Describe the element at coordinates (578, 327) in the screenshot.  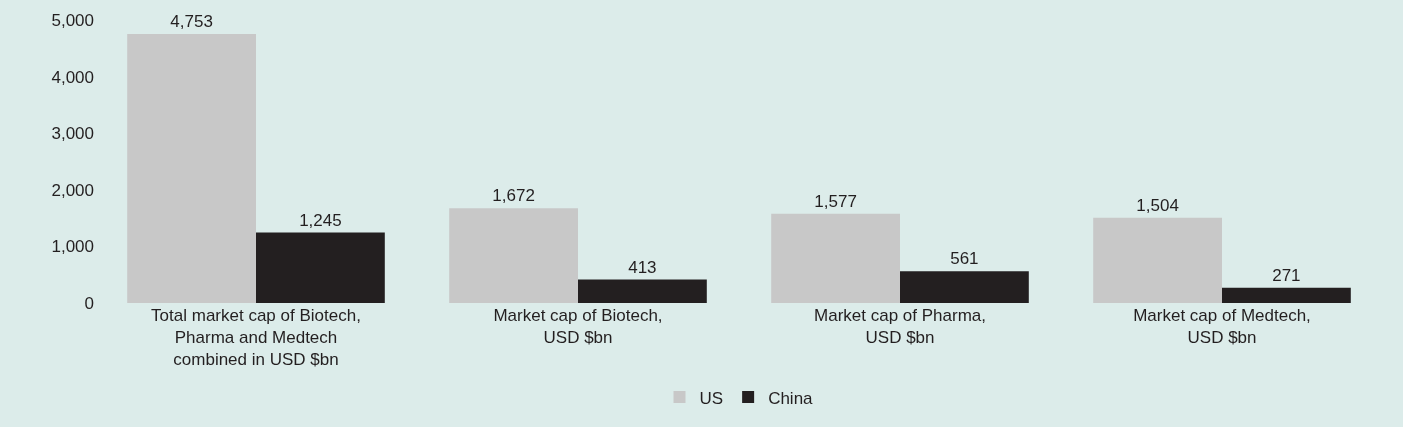
I see `x-tick-label: Market cap of Biotech, USD $bn` at that location.